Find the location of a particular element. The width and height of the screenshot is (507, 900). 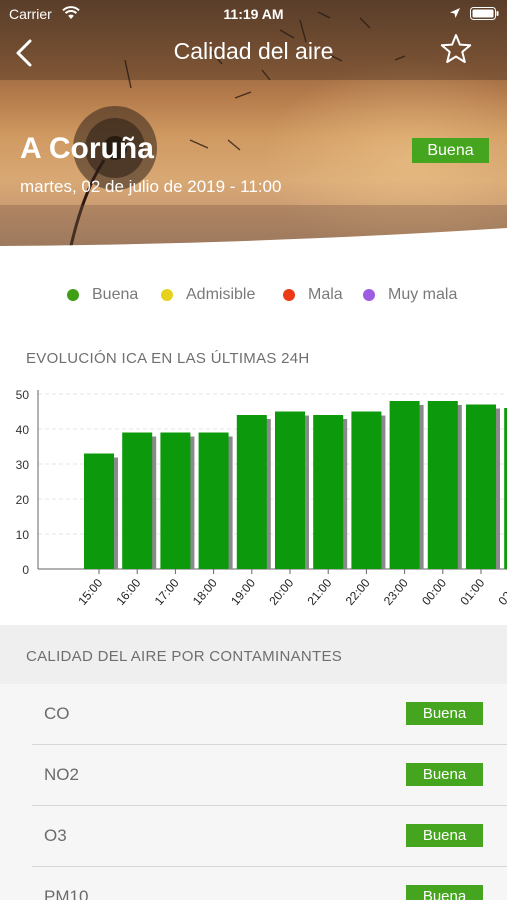

x-tick-label: 02:00 is located at coordinates (501, 592).